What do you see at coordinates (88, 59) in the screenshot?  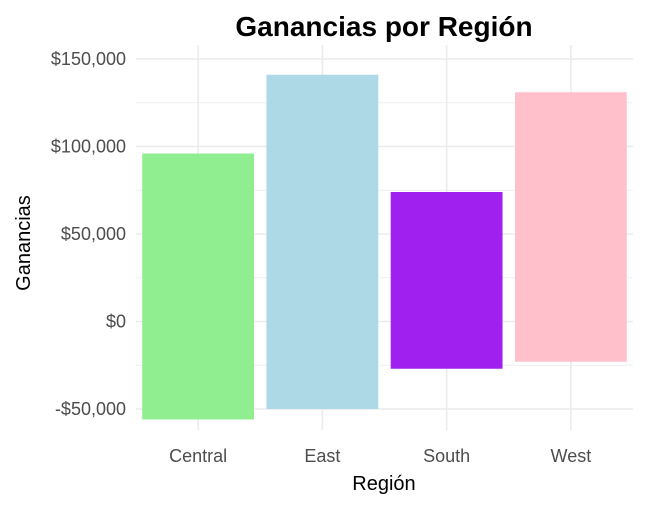 I see `y-tick-label: $150,000` at bounding box center [88, 59].